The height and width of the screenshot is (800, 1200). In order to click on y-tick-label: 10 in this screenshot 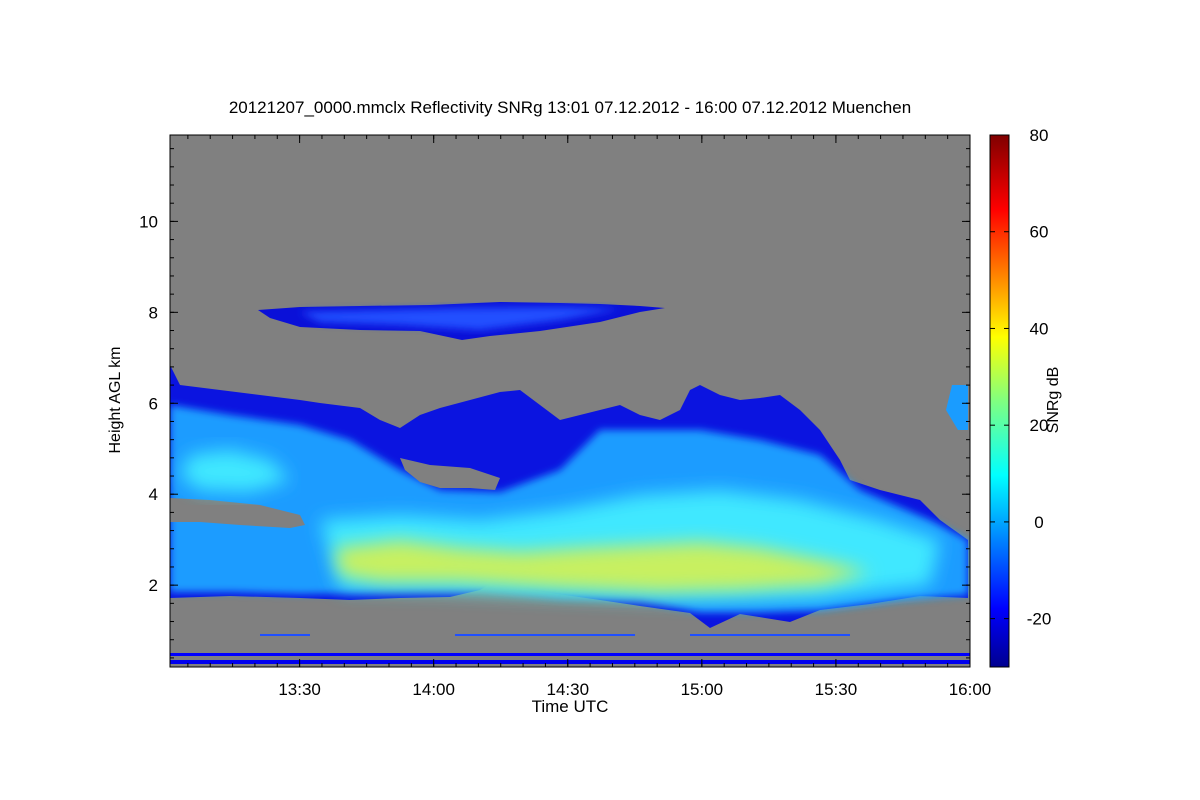, I will do `click(148, 221)`.